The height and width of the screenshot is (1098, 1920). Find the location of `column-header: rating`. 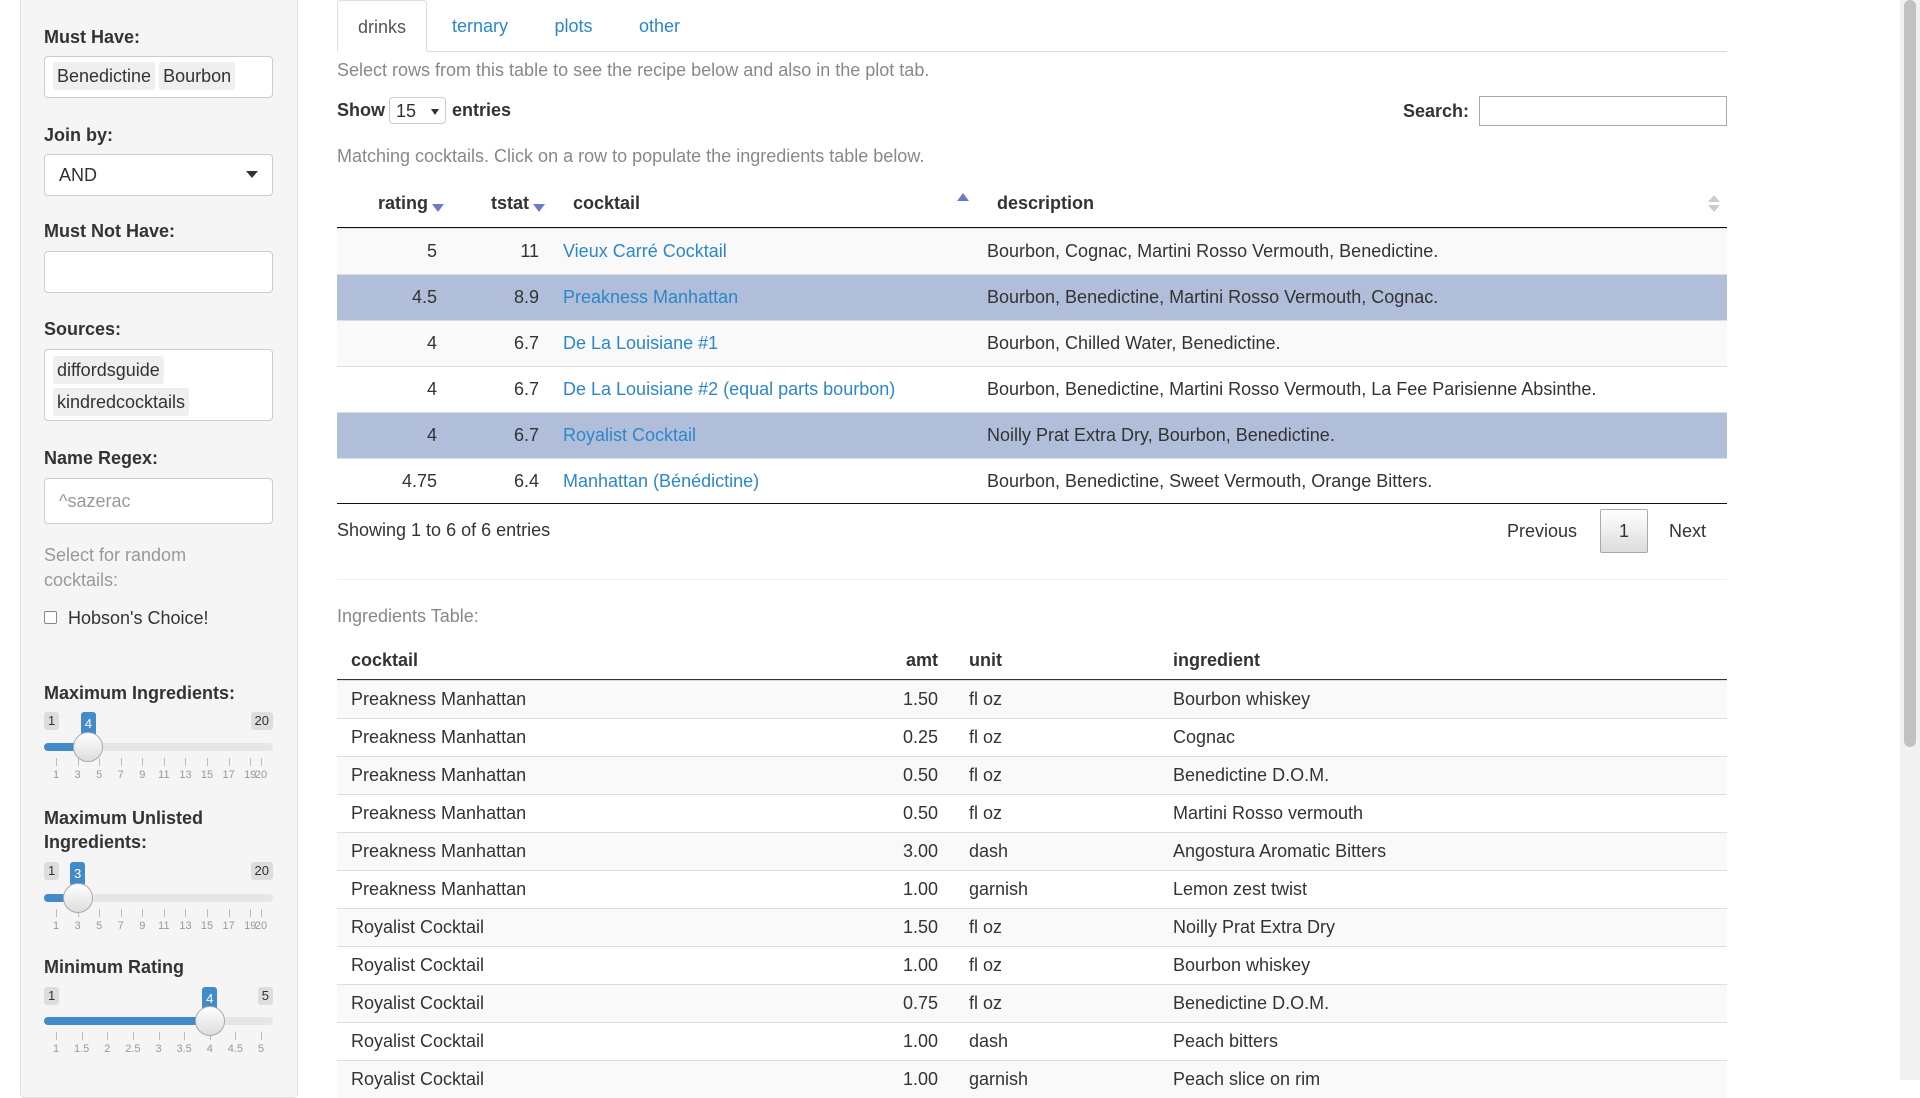

column-header: rating is located at coordinates (402, 203).